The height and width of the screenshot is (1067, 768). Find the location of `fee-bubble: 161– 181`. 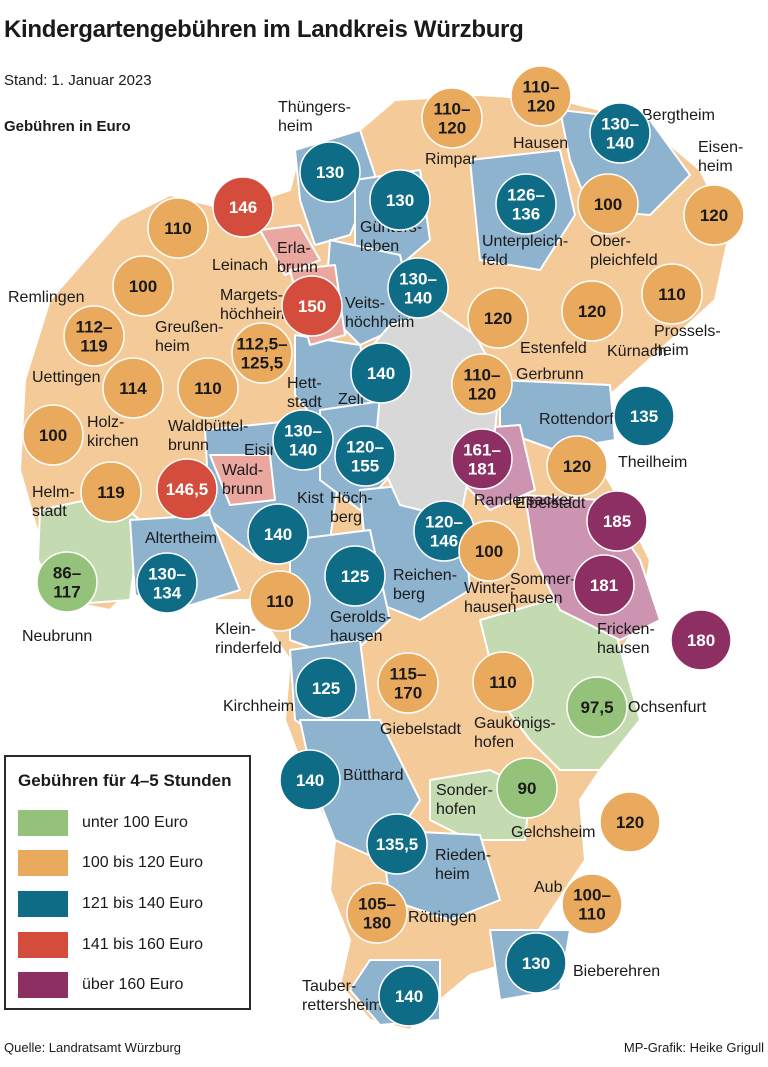

fee-bubble: 161– 181 is located at coordinates (482, 459).